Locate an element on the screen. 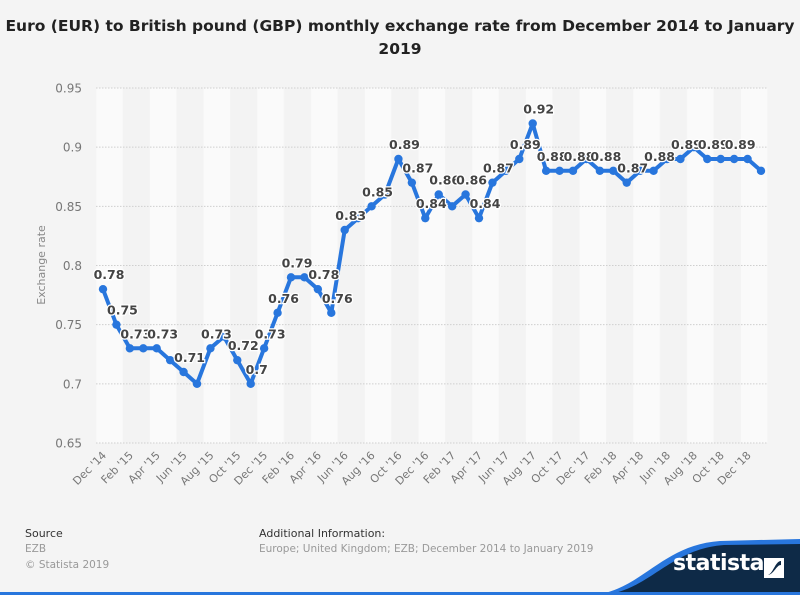  copyright: © Statista 2019 is located at coordinates (67, 565).